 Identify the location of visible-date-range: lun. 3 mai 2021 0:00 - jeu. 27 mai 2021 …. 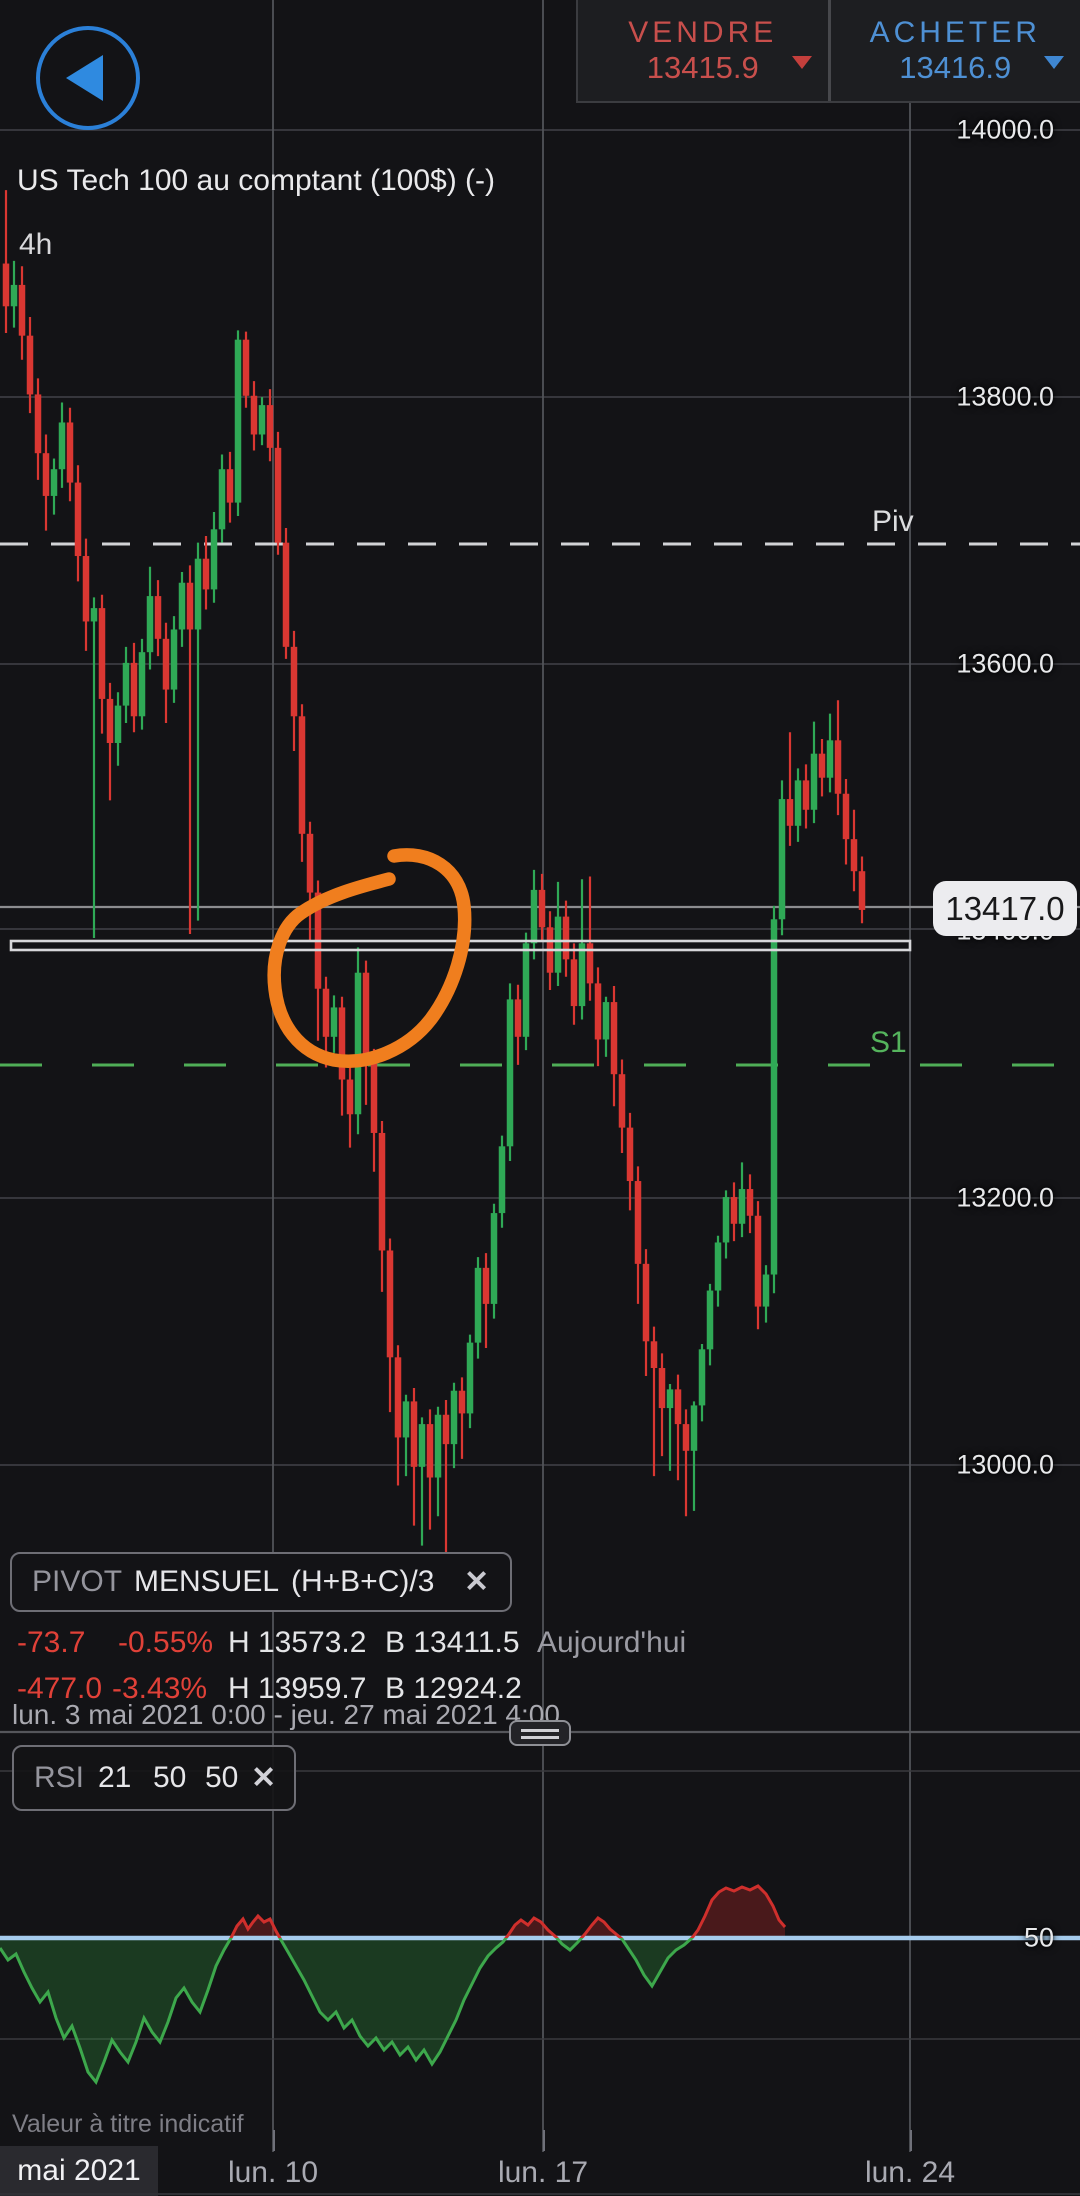
(286, 1714).